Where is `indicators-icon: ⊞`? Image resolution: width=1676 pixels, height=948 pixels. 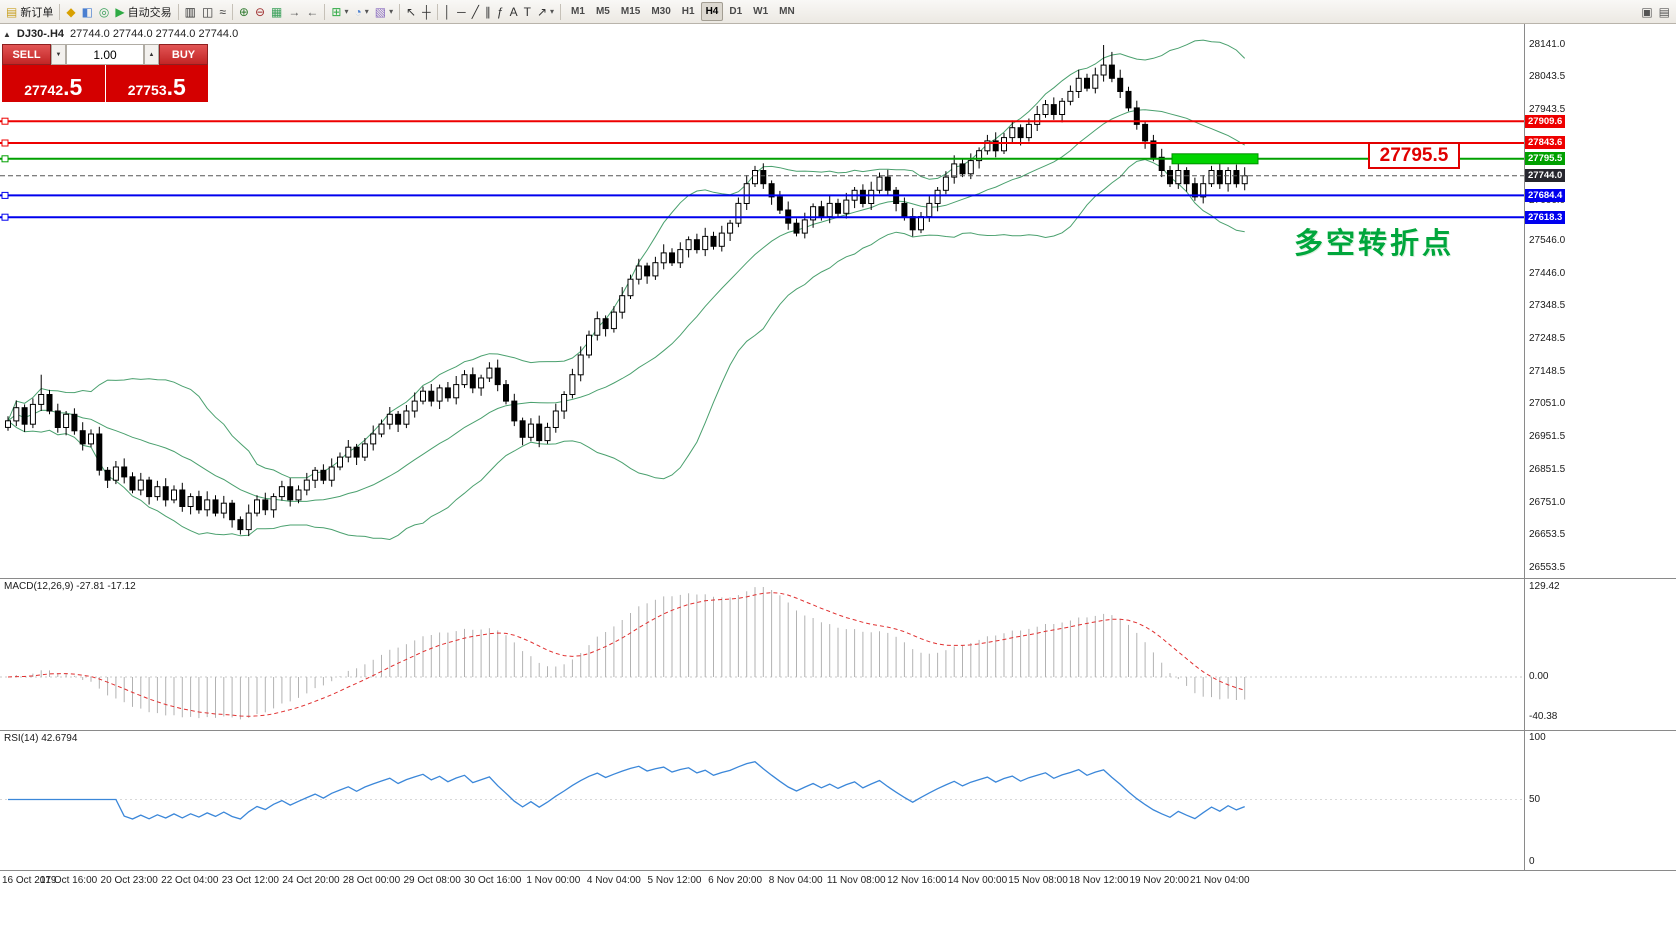
indicators-icon: ⊞ is located at coordinates (336, 11).